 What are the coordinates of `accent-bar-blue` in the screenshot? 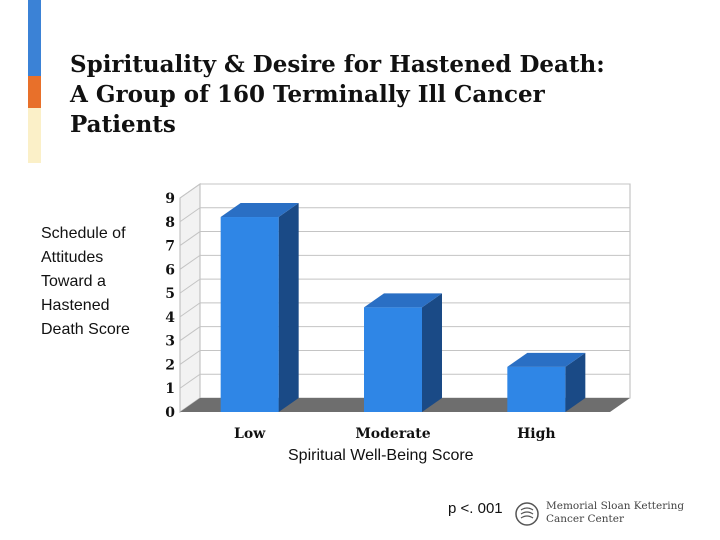 It's located at (34, 38).